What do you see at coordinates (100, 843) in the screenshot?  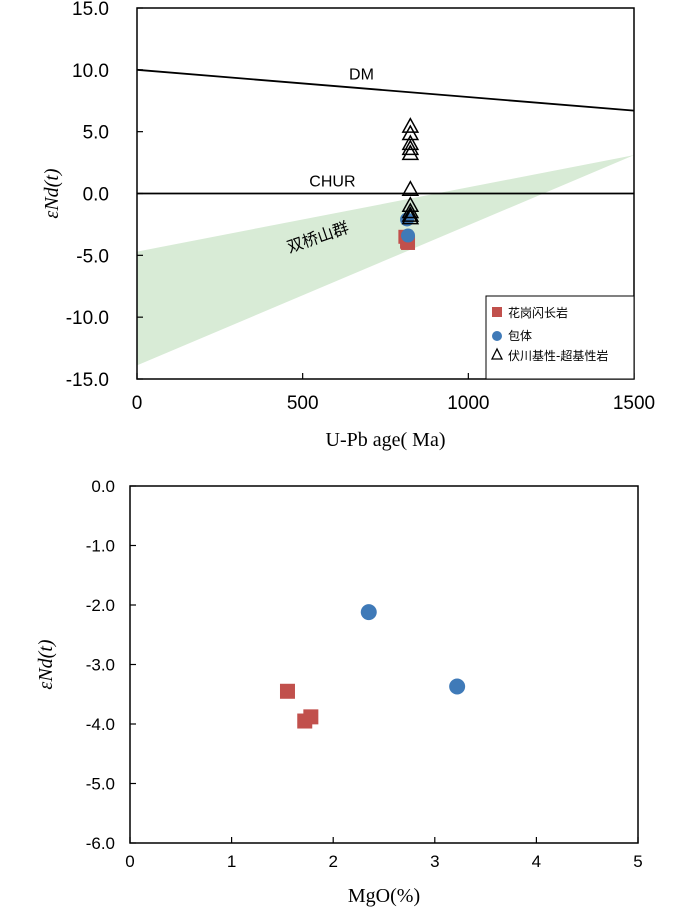 I see `y-tick-label: -6.0` at bounding box center [100, 843].